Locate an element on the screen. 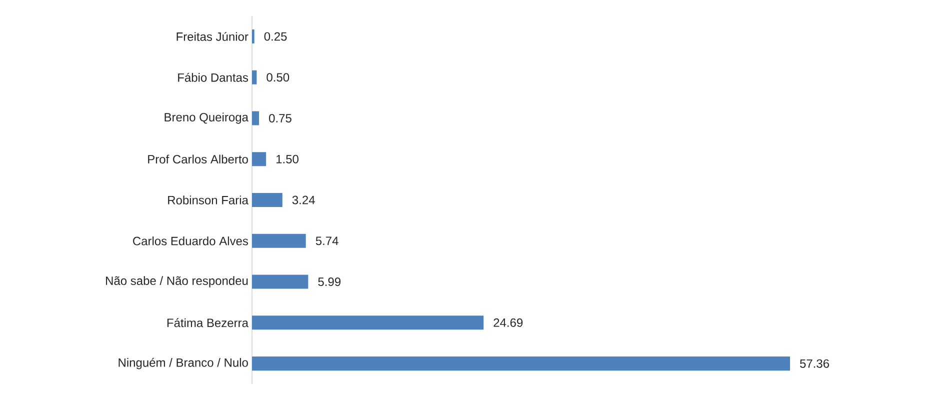 The width and height of the screenshot is (926, 402). data-label: 5.74 is located at coordinates (327, 241).